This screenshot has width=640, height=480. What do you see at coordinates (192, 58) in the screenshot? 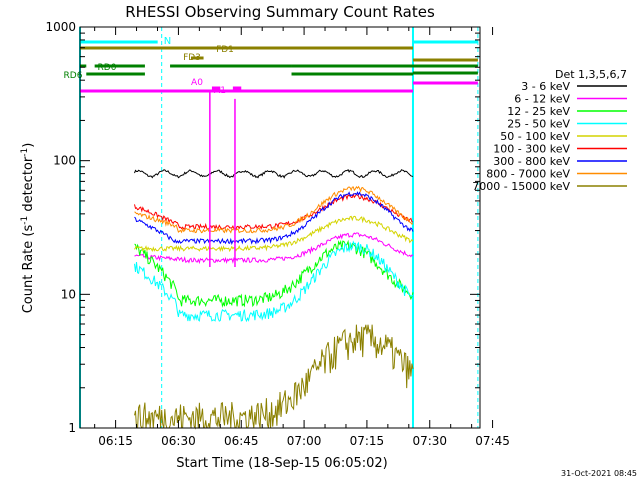
I see `flag-label-fd3: FD3` at bounding box center [192, 58].